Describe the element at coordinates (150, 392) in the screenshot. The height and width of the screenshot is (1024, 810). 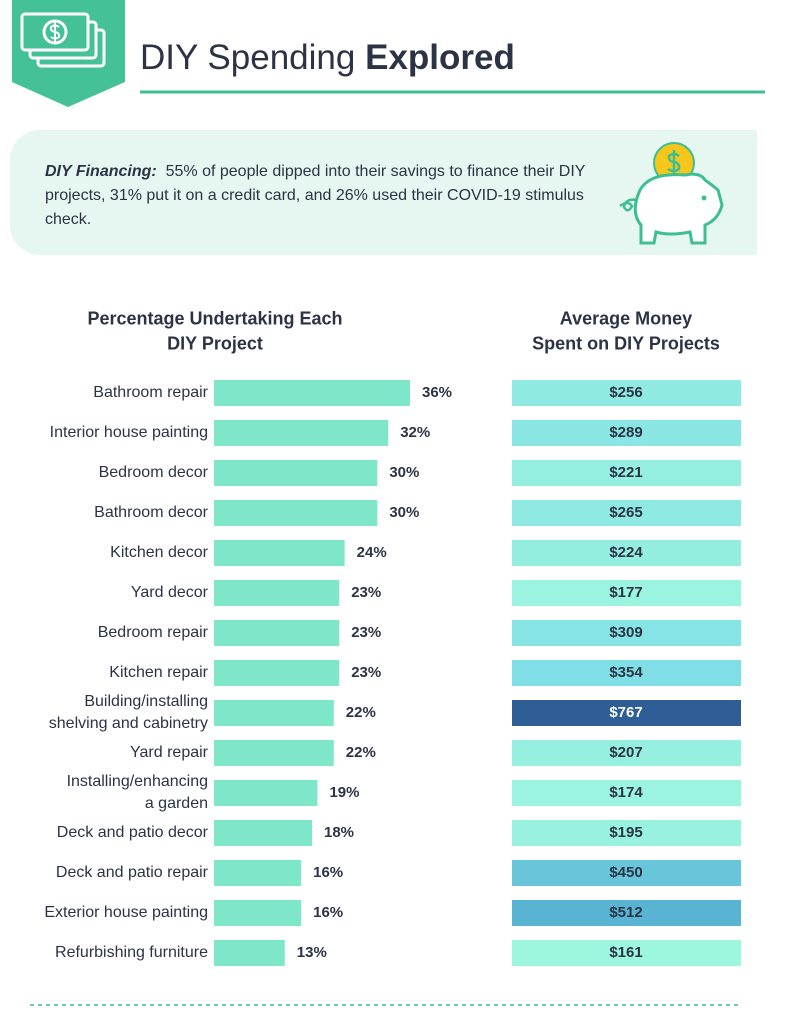
I see `category-label: Bathroom repair` at that location.